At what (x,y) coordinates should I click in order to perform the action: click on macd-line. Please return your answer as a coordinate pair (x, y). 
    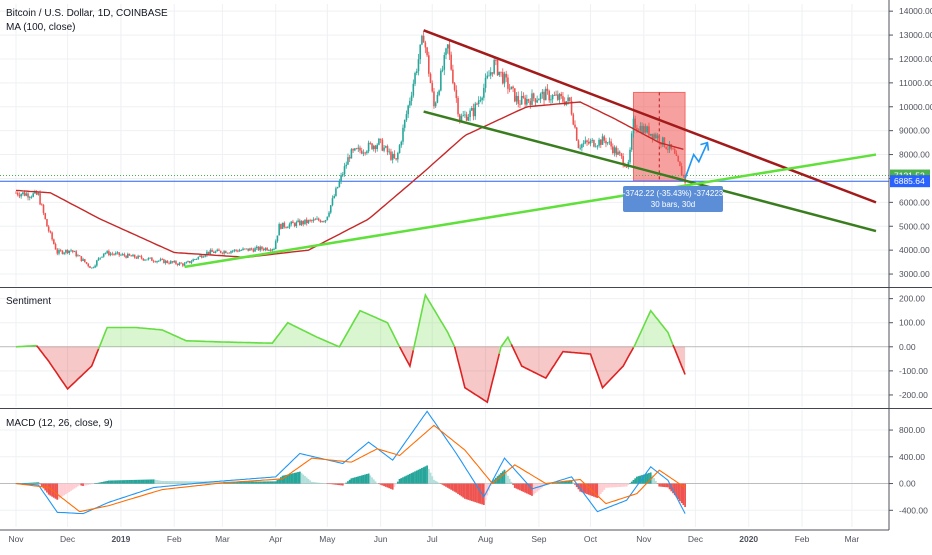
    Looking at the image, I should click on (350, 462).